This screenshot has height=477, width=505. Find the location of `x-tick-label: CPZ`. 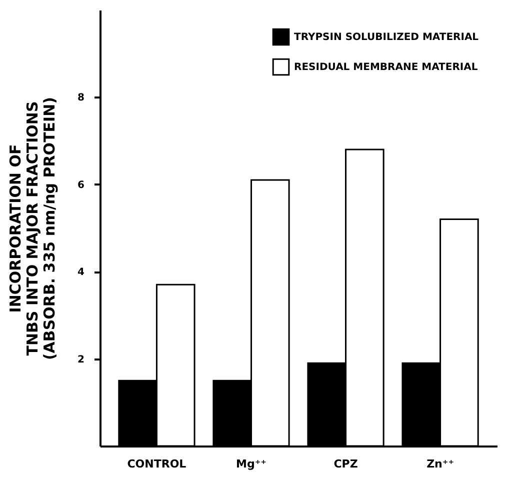

x-tick-label: CPZ is located at coordinates (346, 464).